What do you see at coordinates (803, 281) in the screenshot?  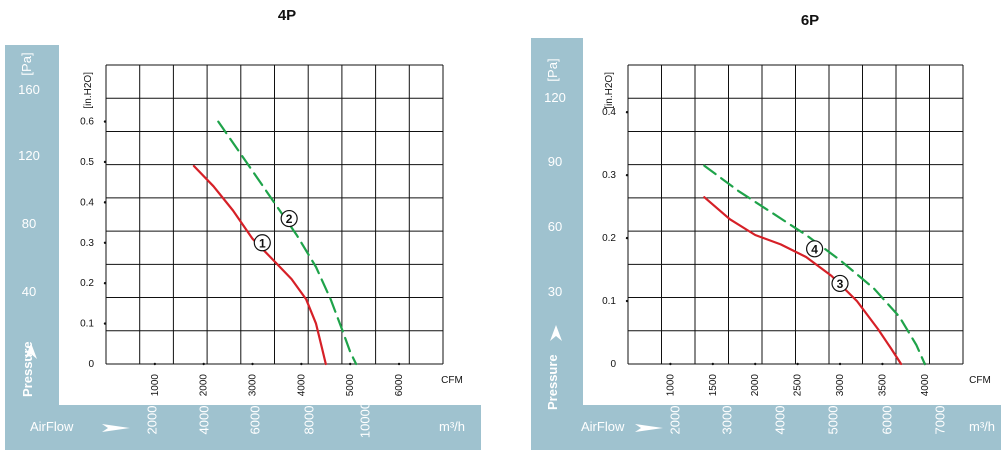 I see `chart2-series-1-curve` at bounding box center [803, 281].